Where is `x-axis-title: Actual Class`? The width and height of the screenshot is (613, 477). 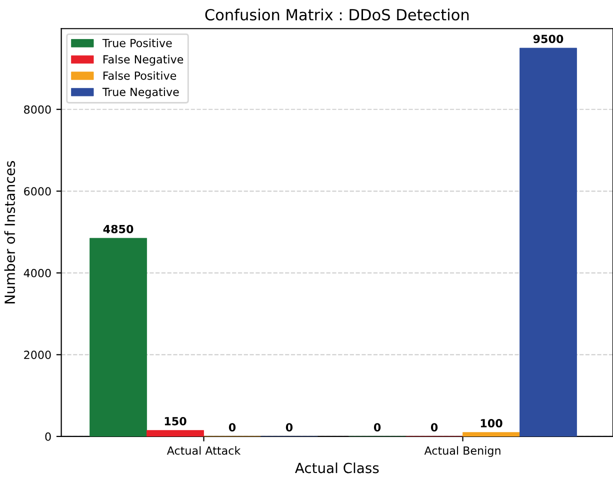
x-axis-title: Actual Class is located at coordinates (337, 468).